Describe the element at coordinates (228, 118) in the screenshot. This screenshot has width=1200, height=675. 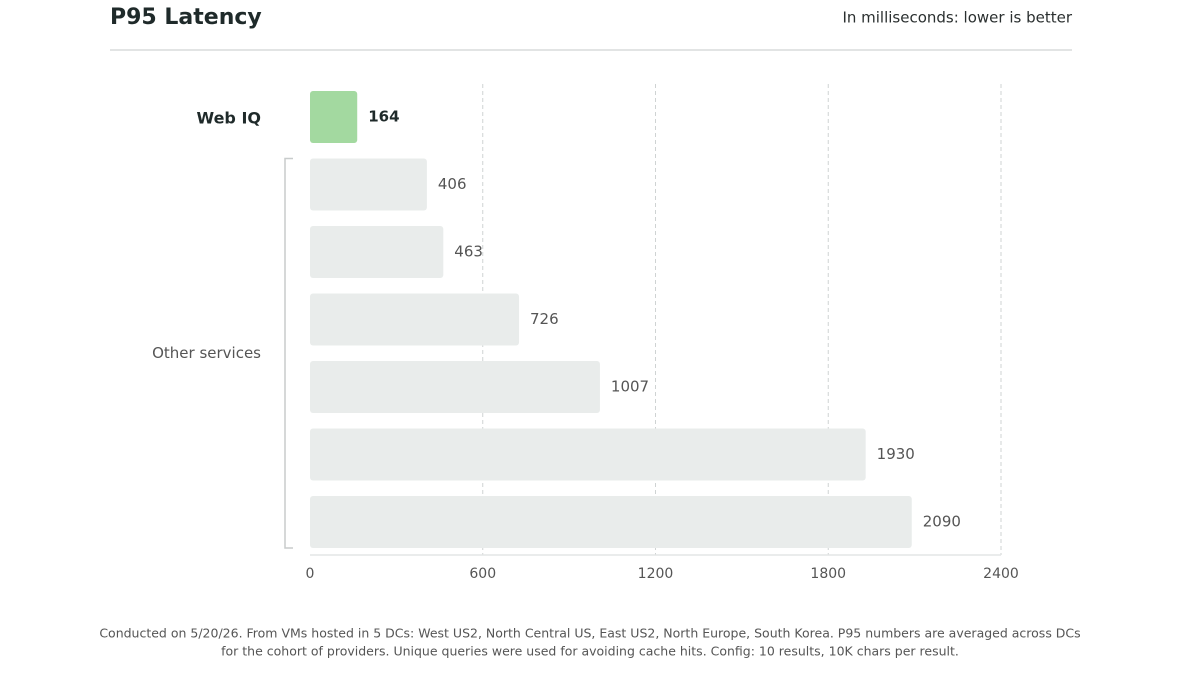
I see `y-tick-label: Web IQ` at that location.